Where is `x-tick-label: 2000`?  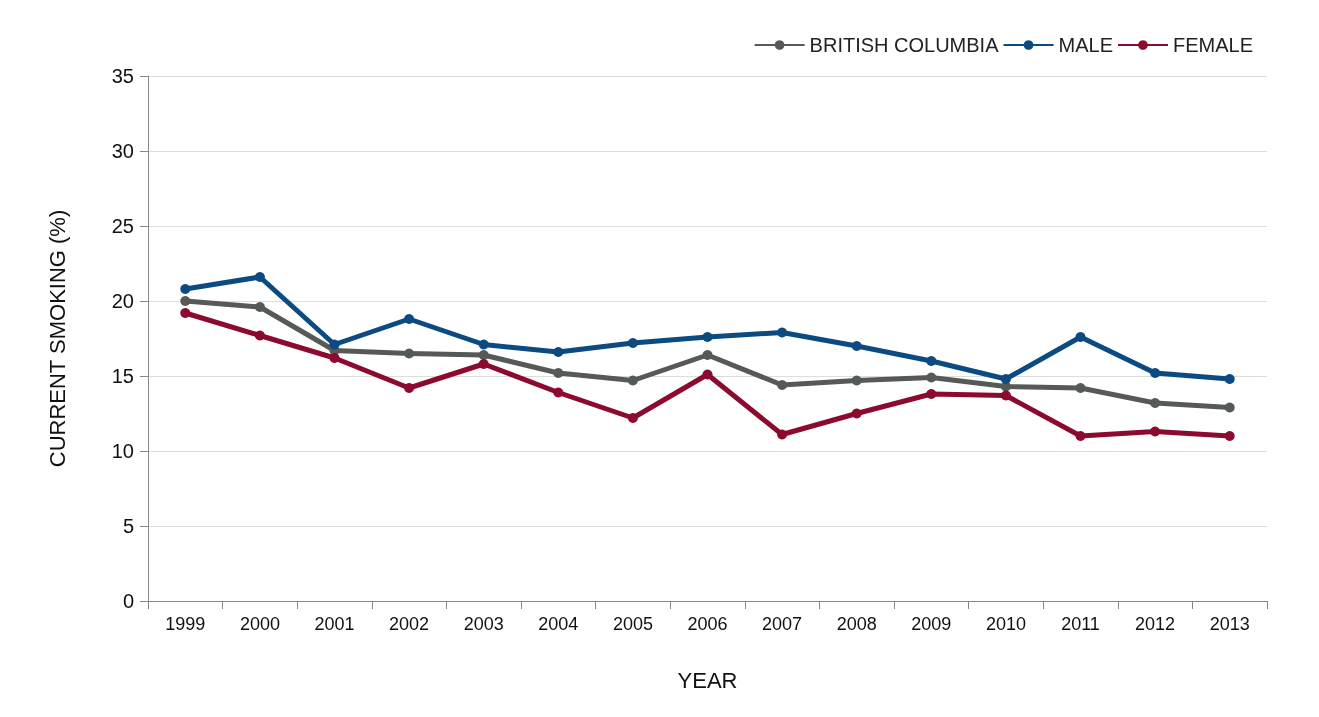 x-tick-label: 2000 is located at coordinates (259, 624).